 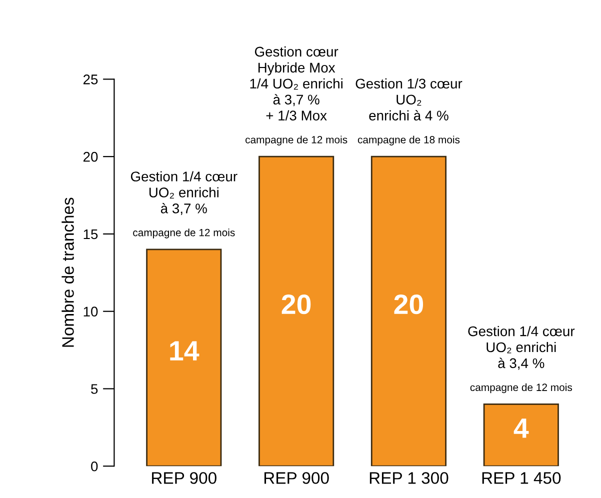 What do you see at coordinates (184, 193) in the screenshot?
I see `annotation: Gestion 1/4 cœur UO₂ enrichi à 3,7 %` at bounding box center [184, 193].